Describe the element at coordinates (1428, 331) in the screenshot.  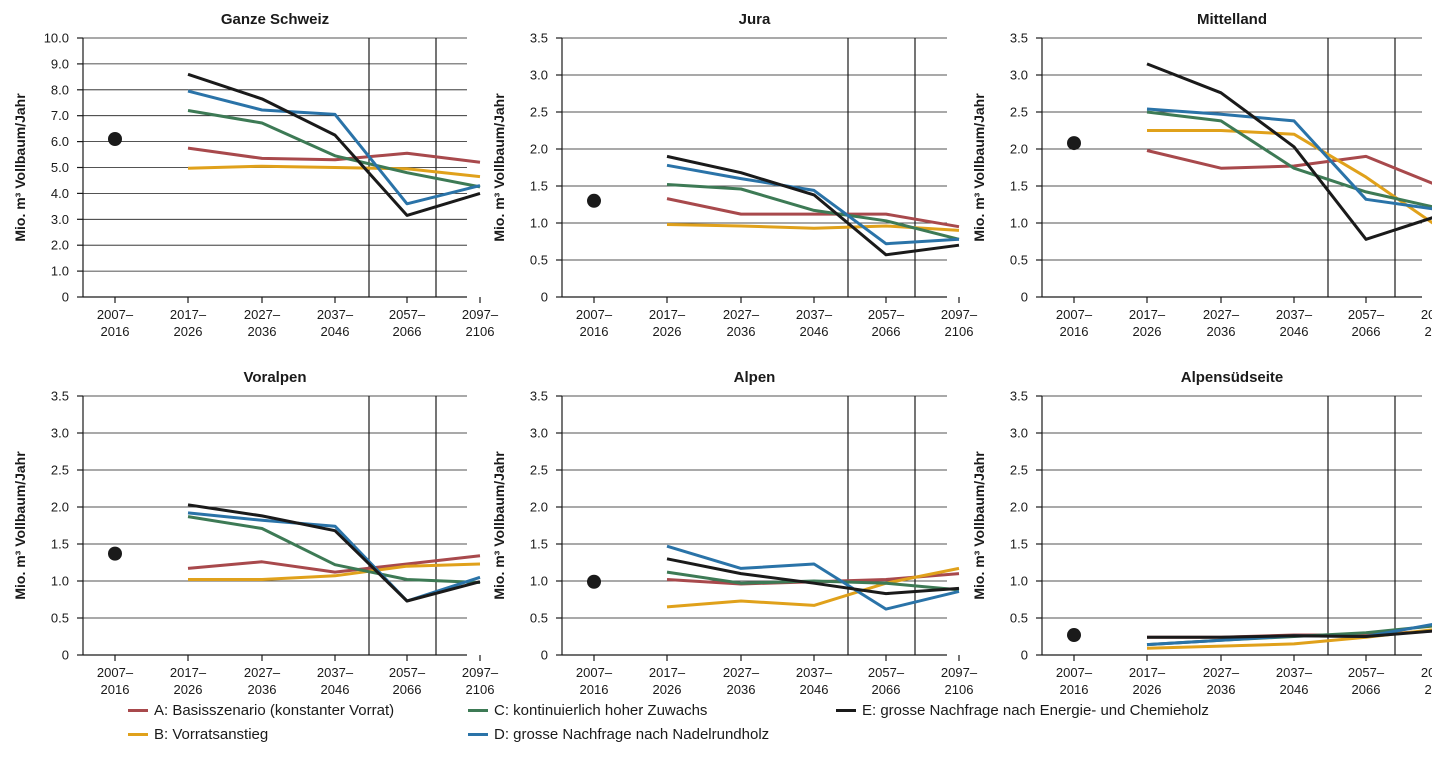
I see `x-tick-label: 2106` at that location.